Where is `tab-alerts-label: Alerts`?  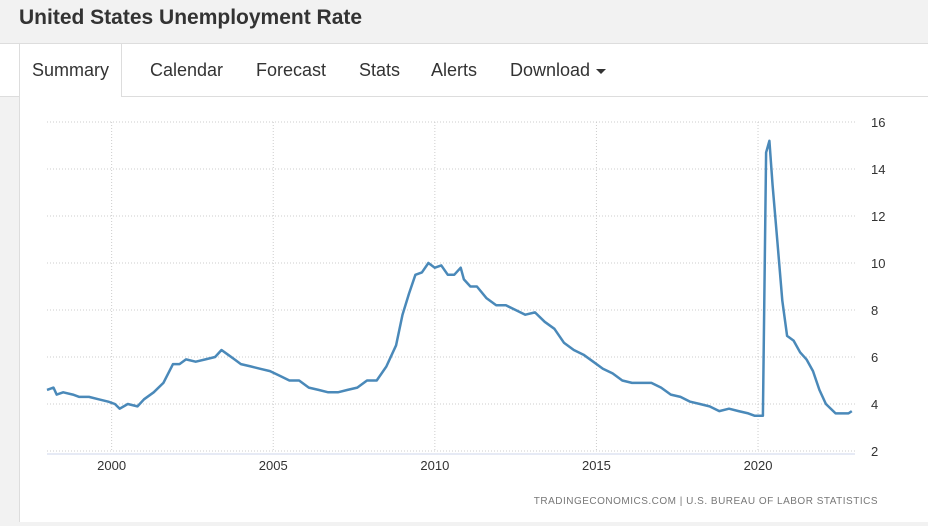 tab-alerts-label: Alerts is located at coordinates (454, 70).